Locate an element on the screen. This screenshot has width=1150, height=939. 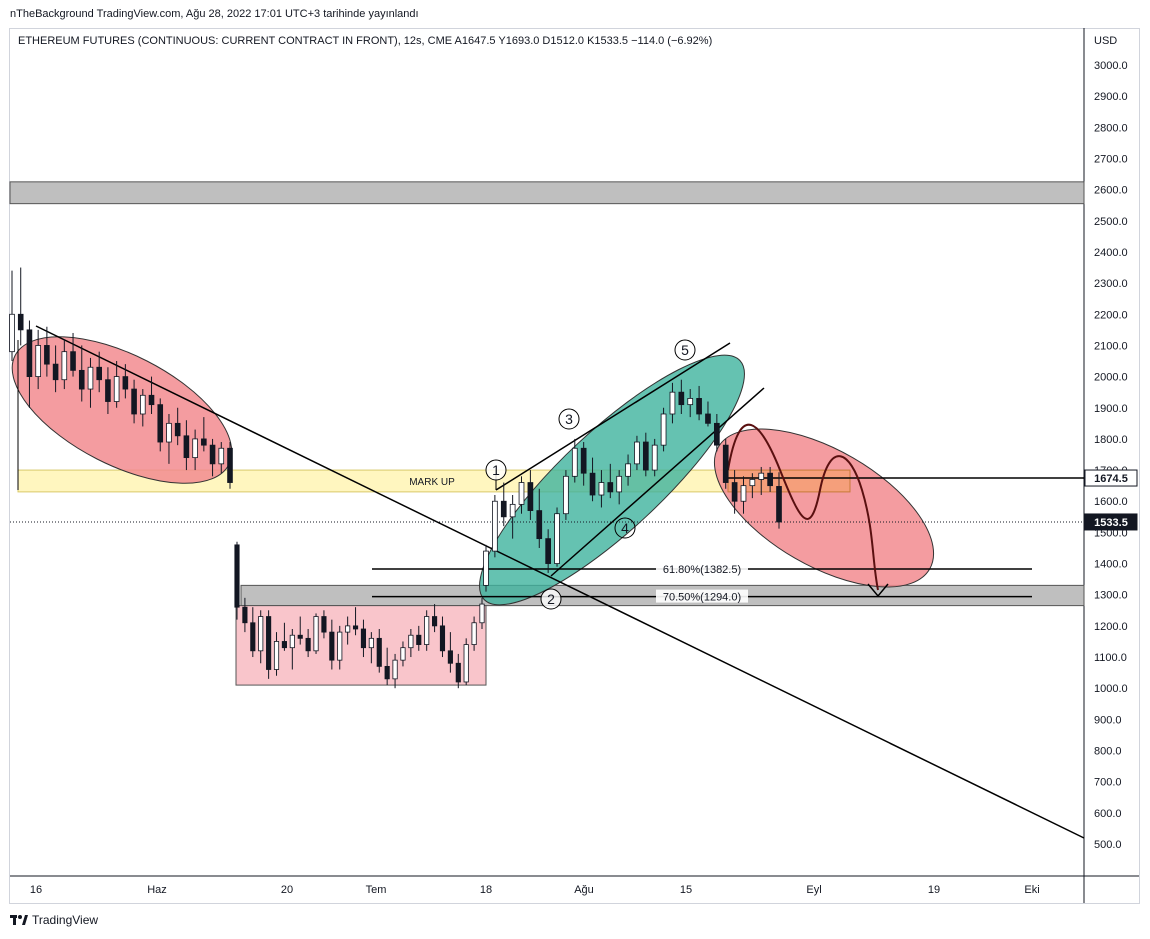
price-axis-tick-label: 1100.0 is located at coordinates (1110, 658).